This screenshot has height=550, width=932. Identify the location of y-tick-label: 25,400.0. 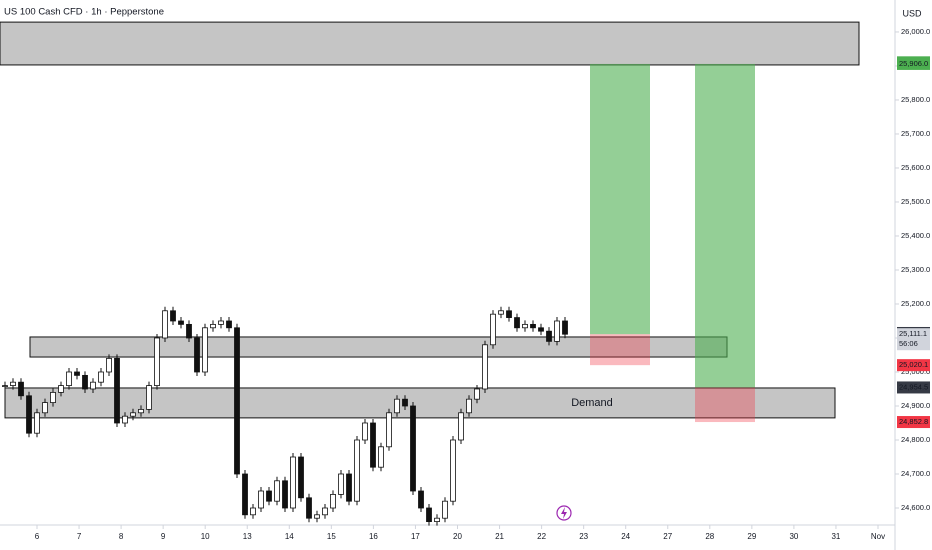
(915, 235).